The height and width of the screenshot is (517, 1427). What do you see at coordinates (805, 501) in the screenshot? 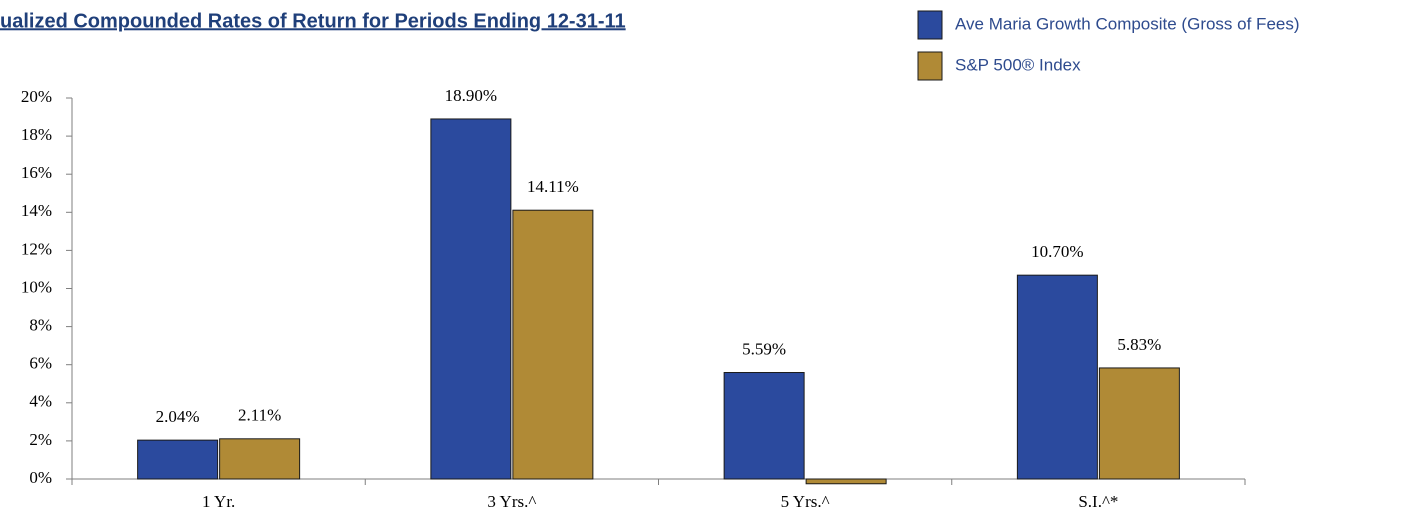
I see `x-tick-label: 5 Yrs.^` at bounding box center [805, 501].